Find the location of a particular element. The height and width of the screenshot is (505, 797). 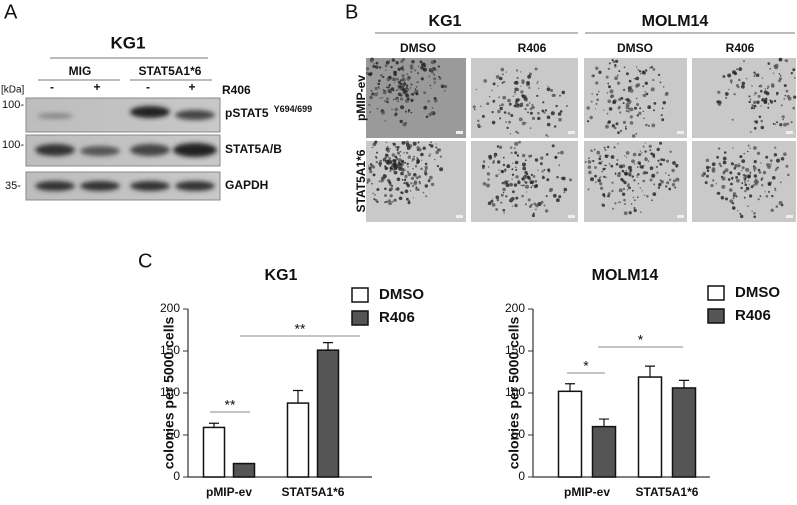

legend-swatch is located at coordinates (716, 316).